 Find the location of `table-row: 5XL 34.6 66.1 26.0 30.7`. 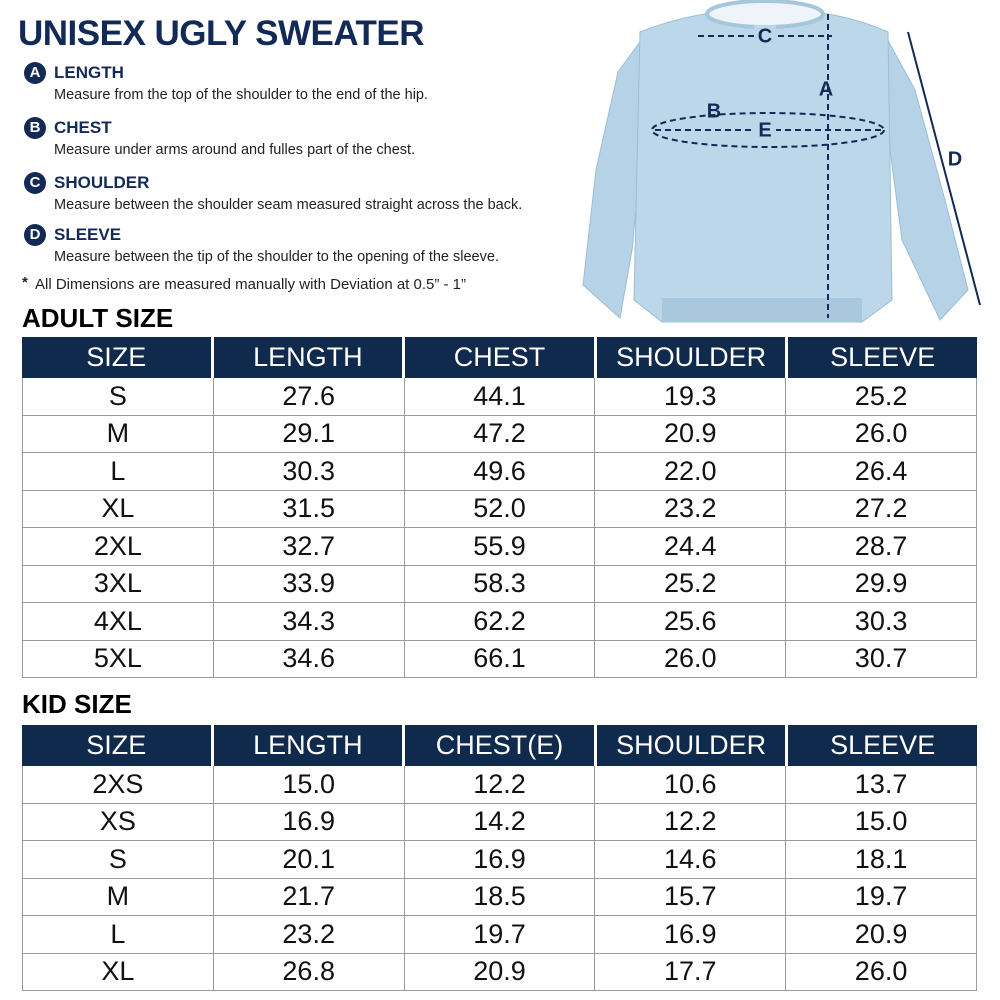

table-row: 5XL 34.6 66.1 26.0 30.7 is located at coordinates (499, 659).